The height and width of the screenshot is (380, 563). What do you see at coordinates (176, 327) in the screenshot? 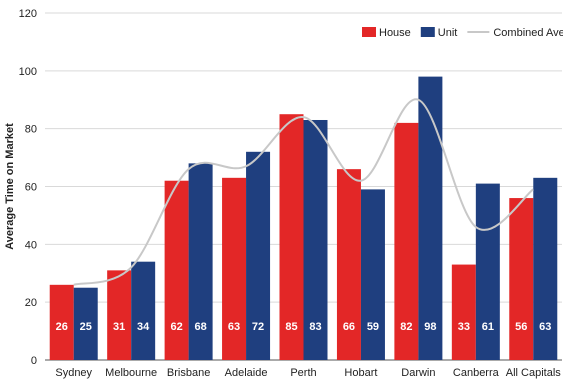
I see `house-data-label: 62` at bounding box center [176, 327].